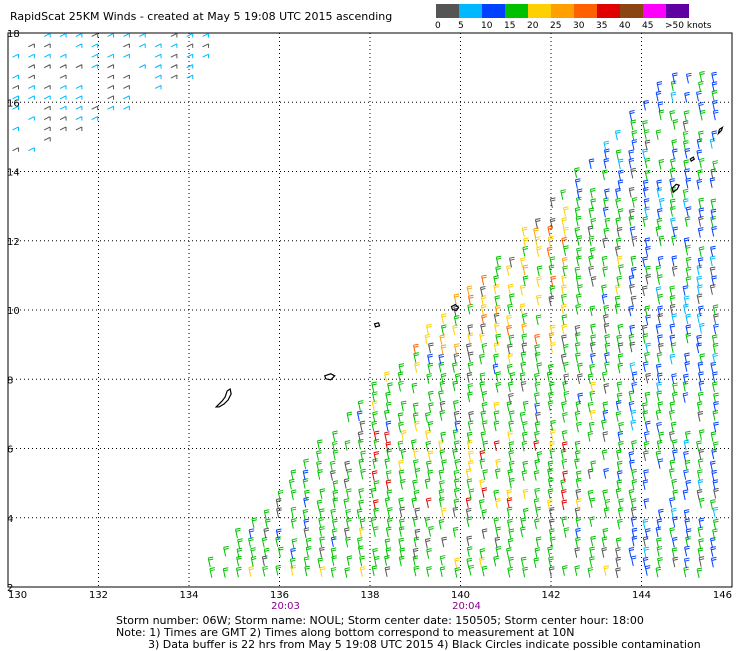  Describe the element at coordinates (533, 26) in the screenshot. I see `colorbar-tick-label: 20` at that location.